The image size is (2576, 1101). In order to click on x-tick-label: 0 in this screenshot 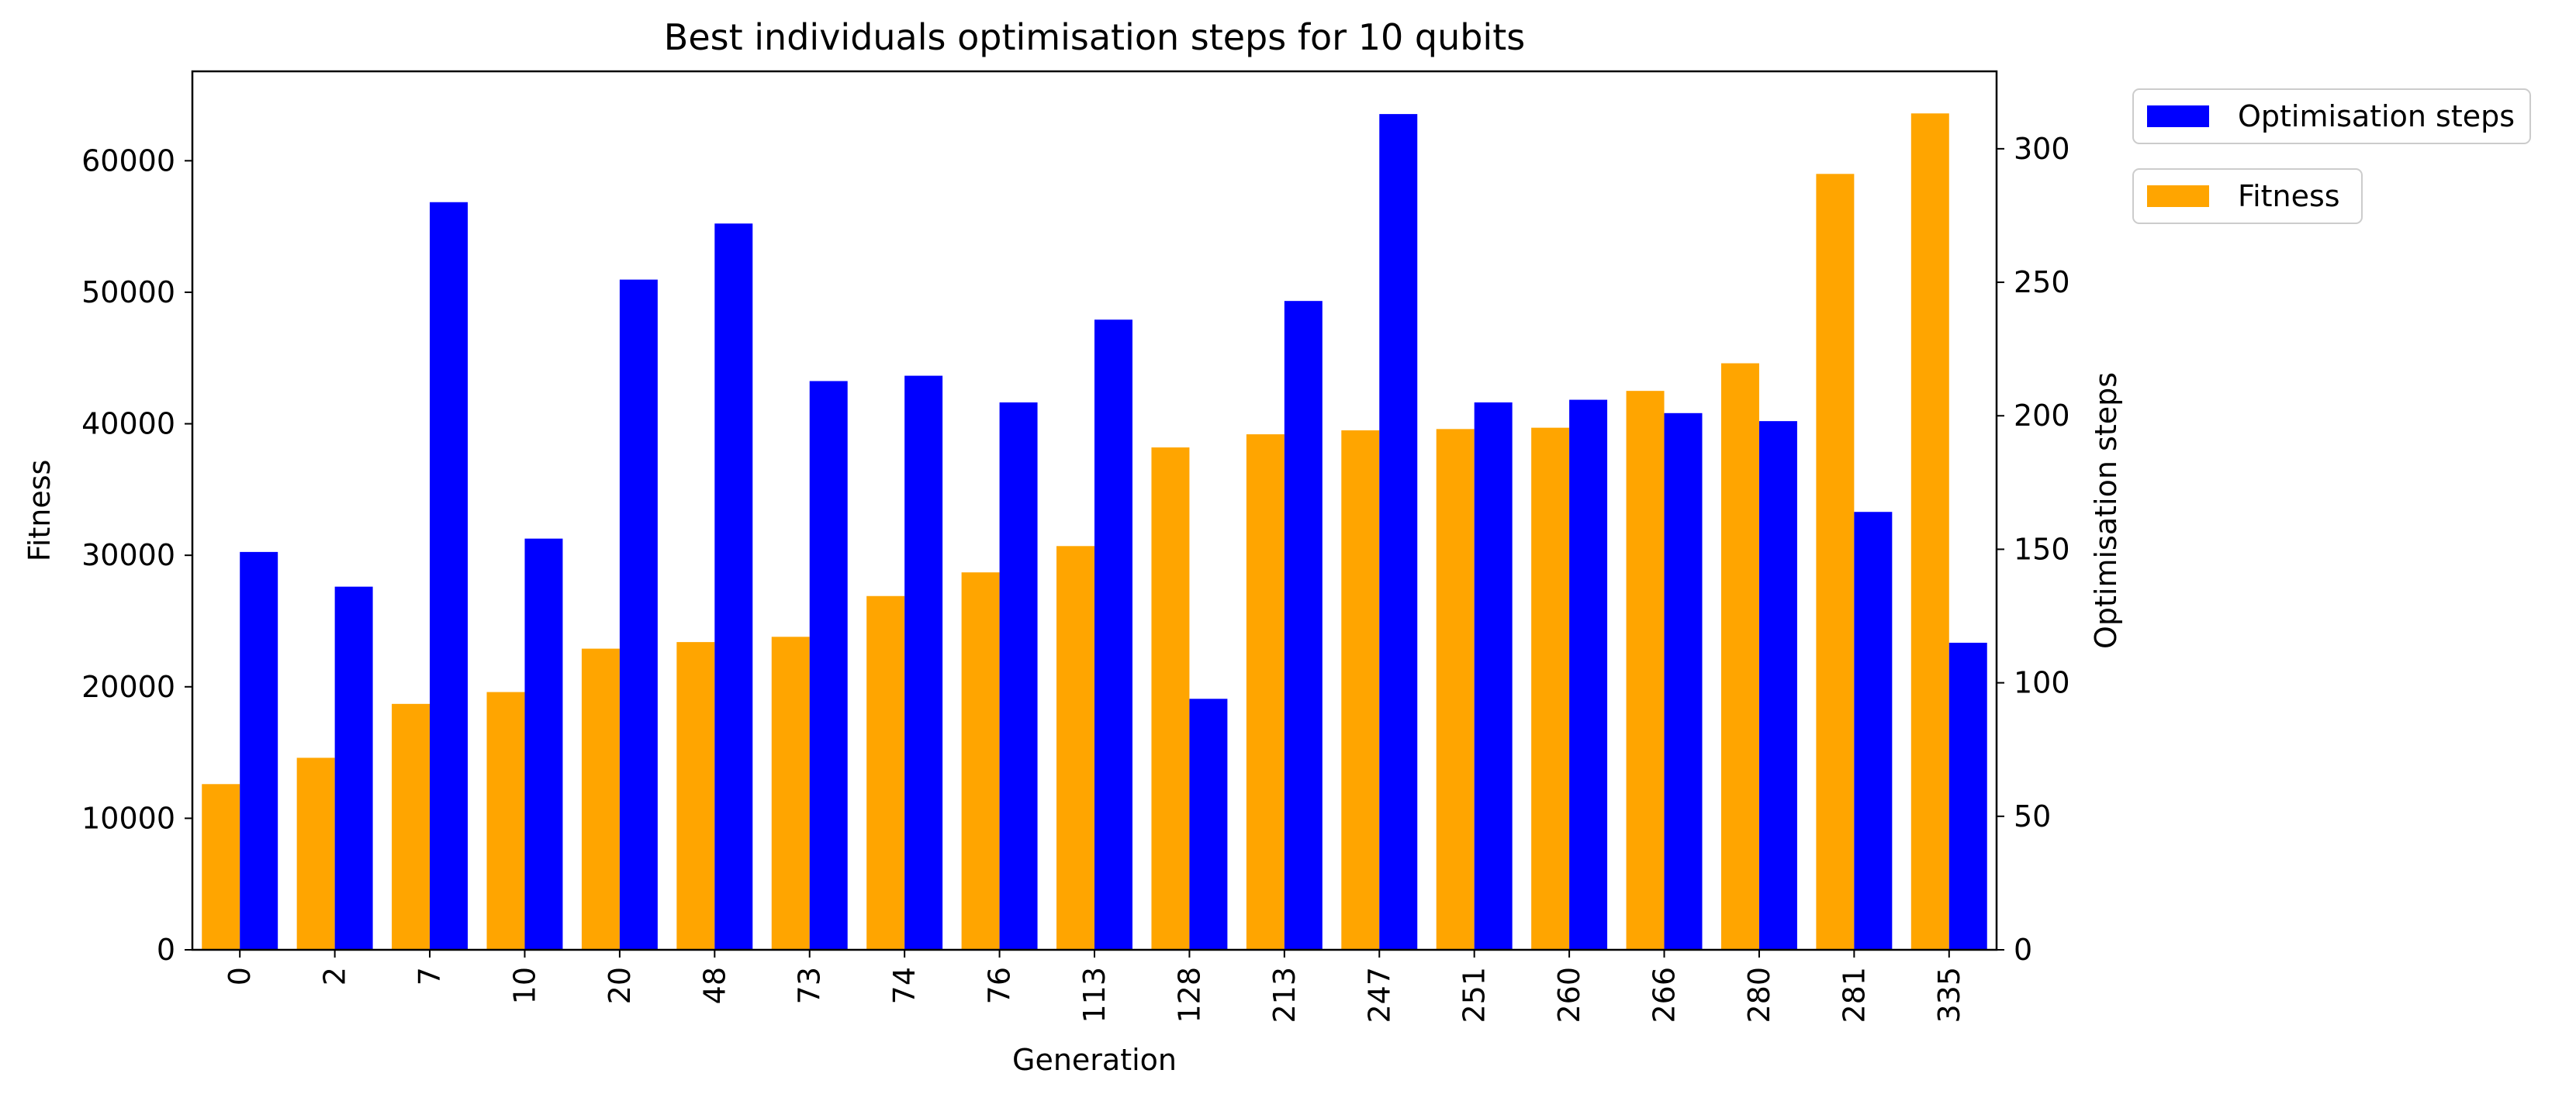, I will do `click(240, 976)`.